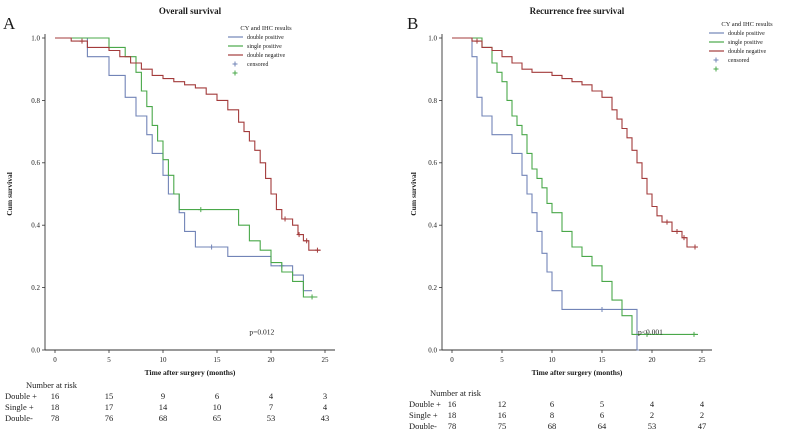 Image resolution: width=808 pixels, height=441 pixels. I want to click on risk-table-cell: 64, so click(602, 426).